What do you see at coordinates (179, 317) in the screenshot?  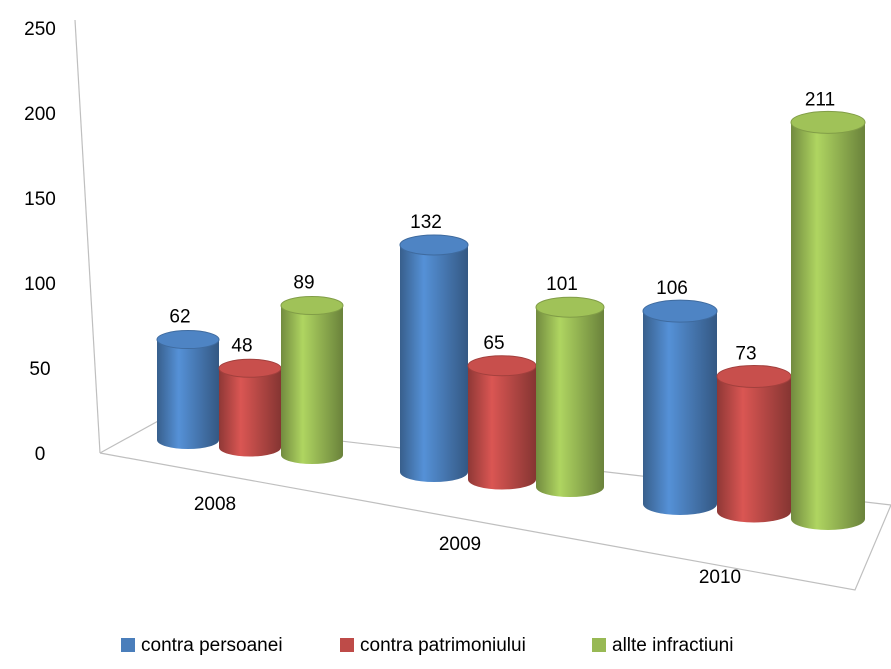 I see `data-label: 62` at bounding box center [179, 317].